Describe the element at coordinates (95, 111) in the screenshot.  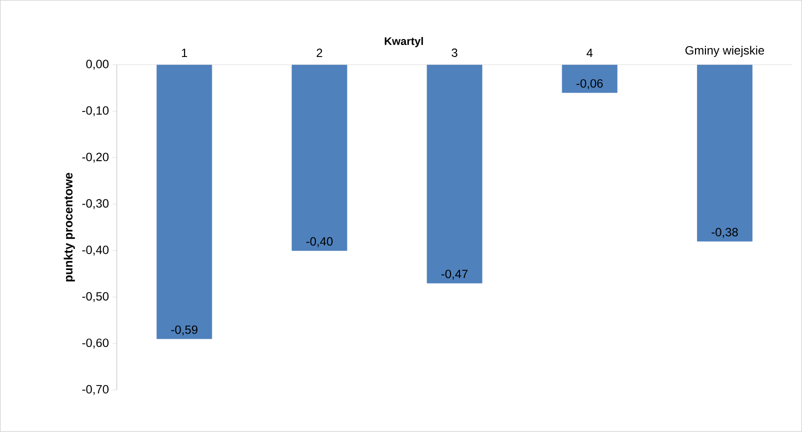
I see `y-tick-label: -0,10` at that location.